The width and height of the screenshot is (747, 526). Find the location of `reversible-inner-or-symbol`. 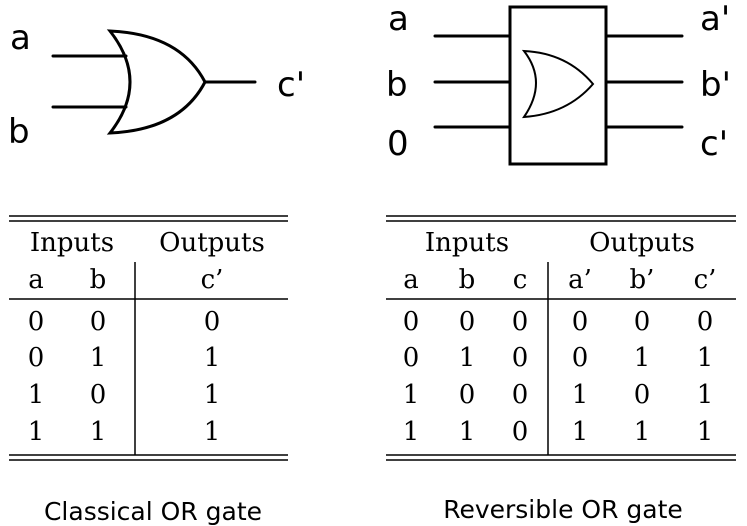

reversible-inner-or-symbol is located at coordinates (558, 84).